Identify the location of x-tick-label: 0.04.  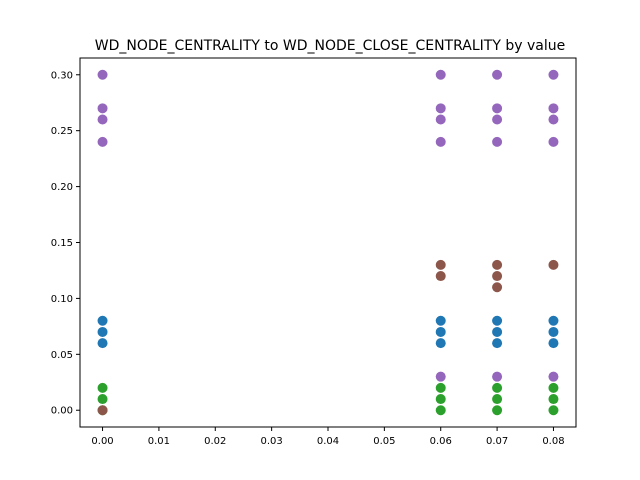
(328, 441).